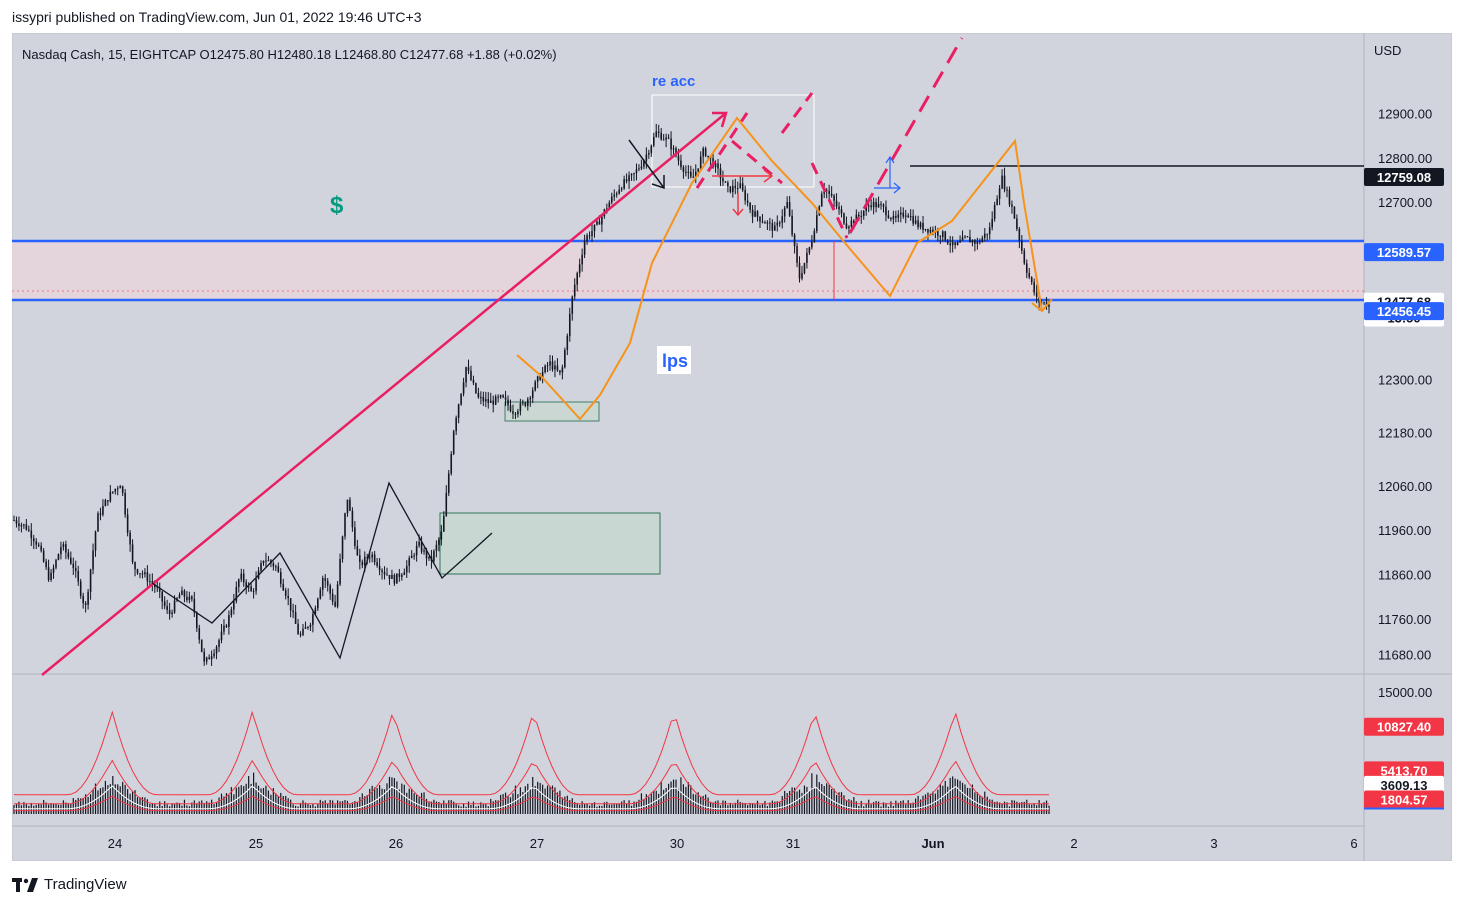 This screenshot has height=906, width=1464. Describe the element at coordinates (722, 150) in the screenshot. I see `dashed-line-a` at that location.